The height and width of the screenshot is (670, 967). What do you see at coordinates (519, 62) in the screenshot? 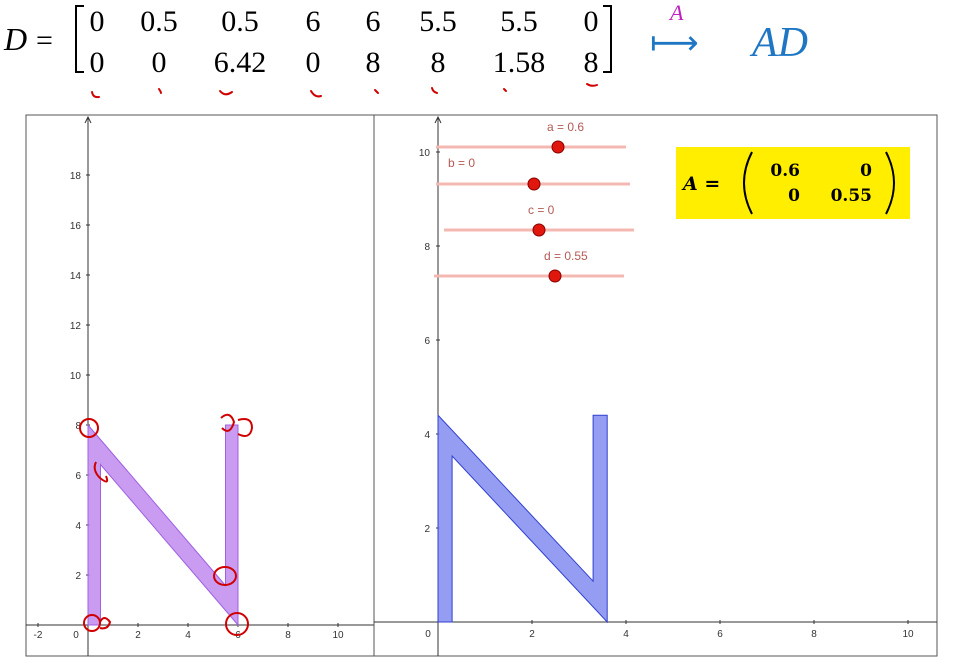
I see `matrix-d-entry: 1.58` at bounding box center [519, 62].